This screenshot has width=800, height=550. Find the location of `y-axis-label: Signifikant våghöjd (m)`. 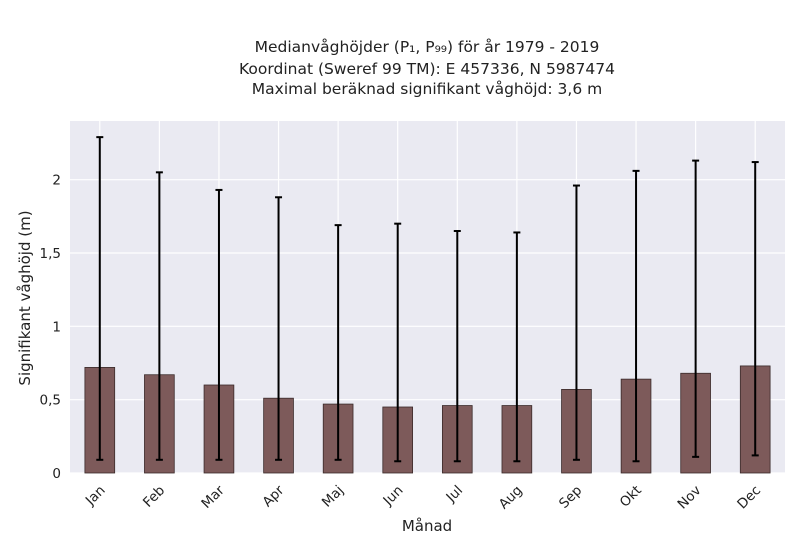

y-axis-label: Signifikant våghöjd (m) is located at coordinates (25, 297).